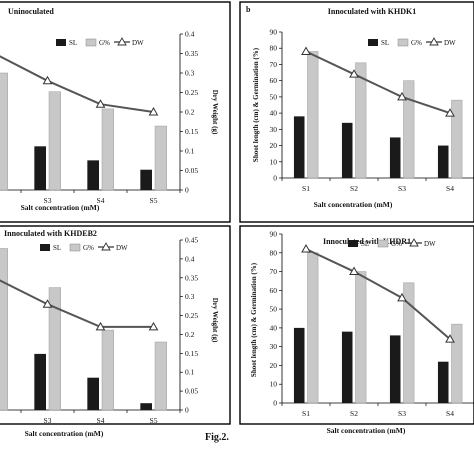 The image size is (474, 474). What do you see at coordinates (50, 233) in the screenshot?
I see `chart-title: Innoculated with KHDEB2` at bounding box center [50, 233].